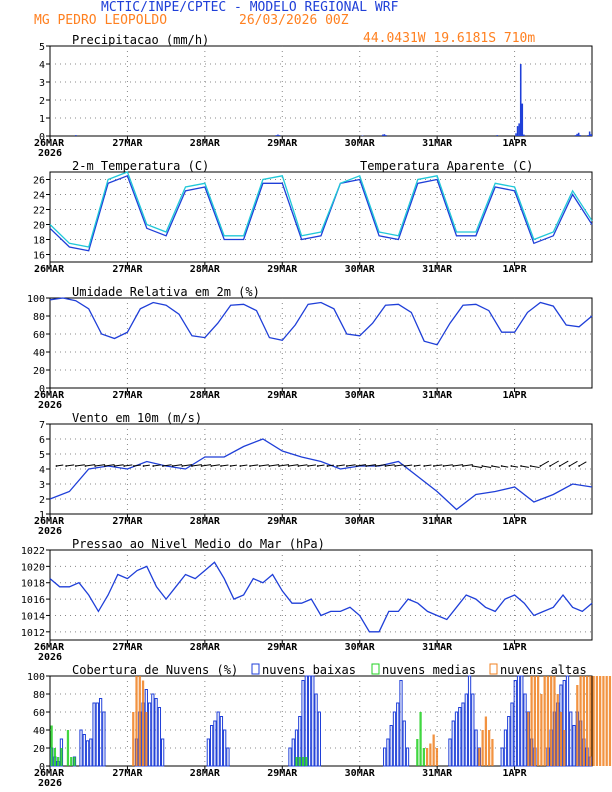  Describe the element at coordinates (39, 181) in the screenshot. I see `temp-ytick-label: 26` at that location.